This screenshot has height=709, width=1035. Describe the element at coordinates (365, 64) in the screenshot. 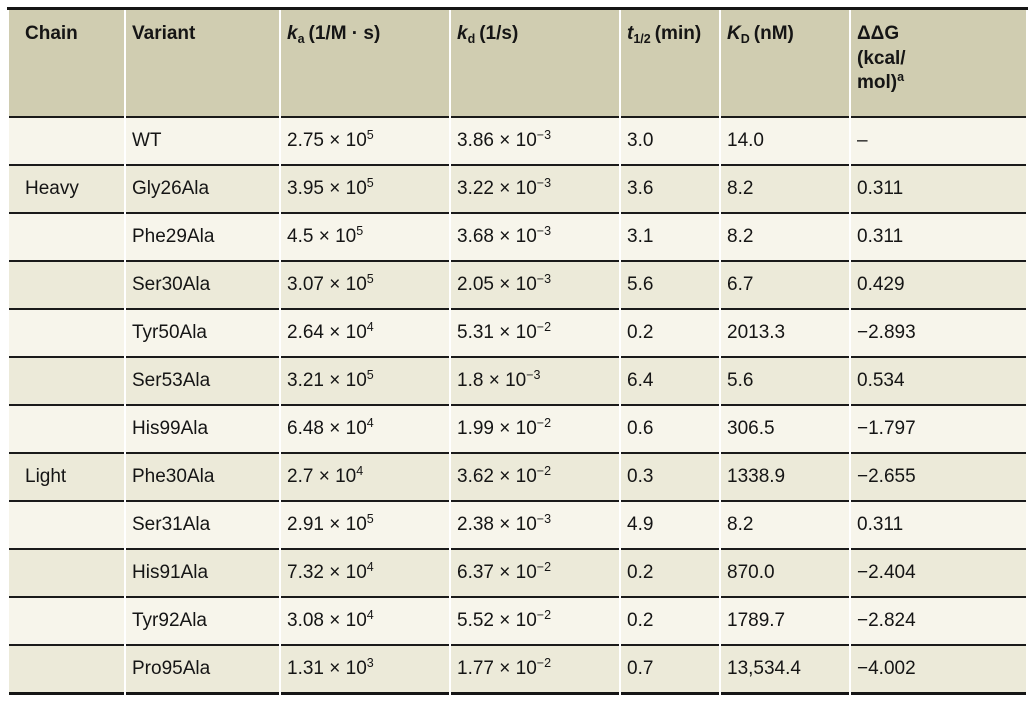

I see `col-header-ka: ka (1/M · s)` at that location.